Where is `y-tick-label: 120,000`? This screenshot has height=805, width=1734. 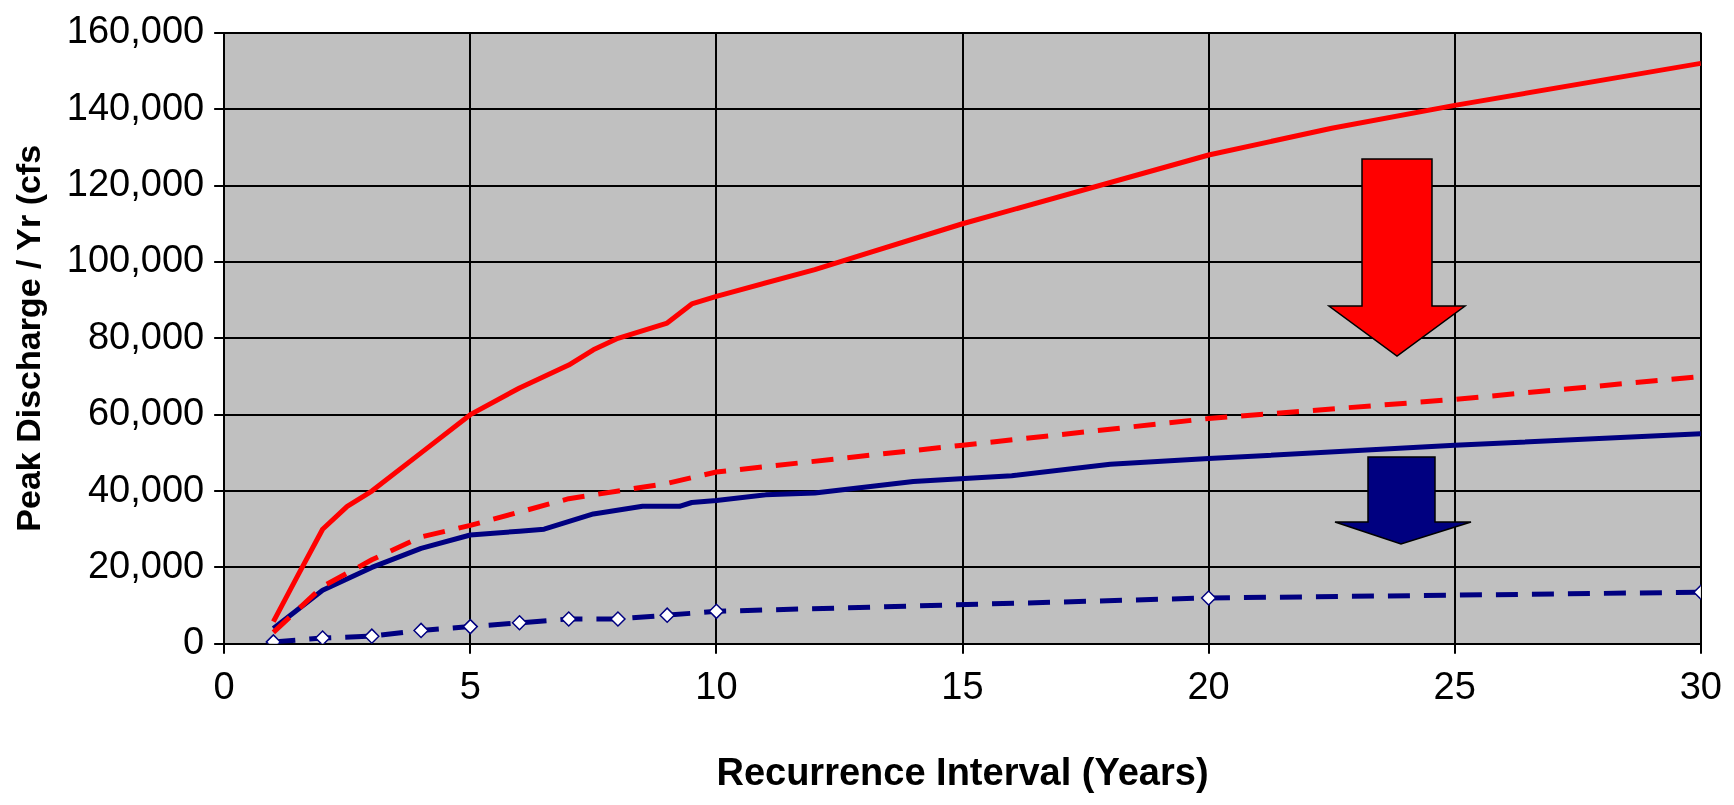
y-tick-label: 120,000 is located at coordinates (135, 183).